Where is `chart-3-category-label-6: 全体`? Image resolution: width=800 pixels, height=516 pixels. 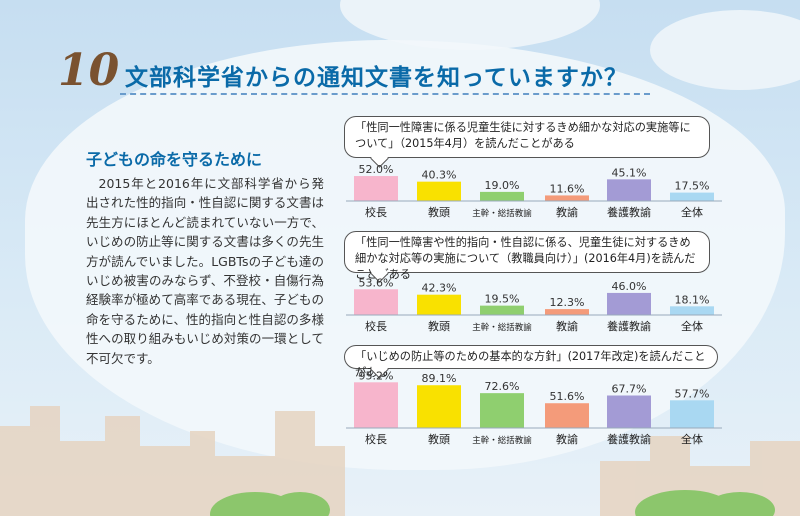
chart-3-category-label-6: 全体 is located at coordinates (692, 439).